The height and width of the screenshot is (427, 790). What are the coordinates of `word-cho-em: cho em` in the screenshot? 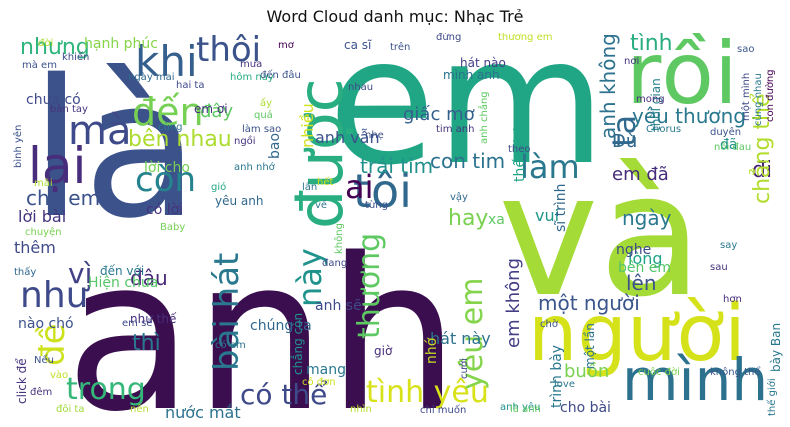 It's located at (63, 198).